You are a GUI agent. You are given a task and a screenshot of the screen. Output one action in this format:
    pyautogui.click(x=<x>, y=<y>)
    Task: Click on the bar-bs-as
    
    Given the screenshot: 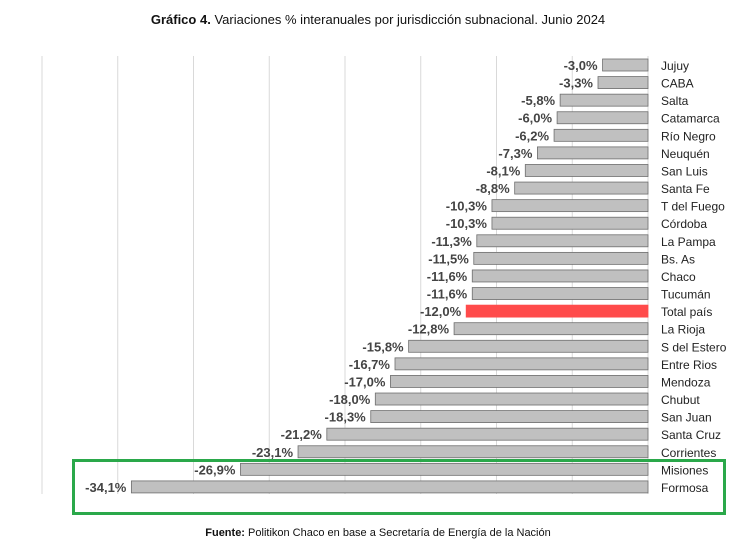 What is the action you would take?
    pyautogui.click(x=561, y=258)
    